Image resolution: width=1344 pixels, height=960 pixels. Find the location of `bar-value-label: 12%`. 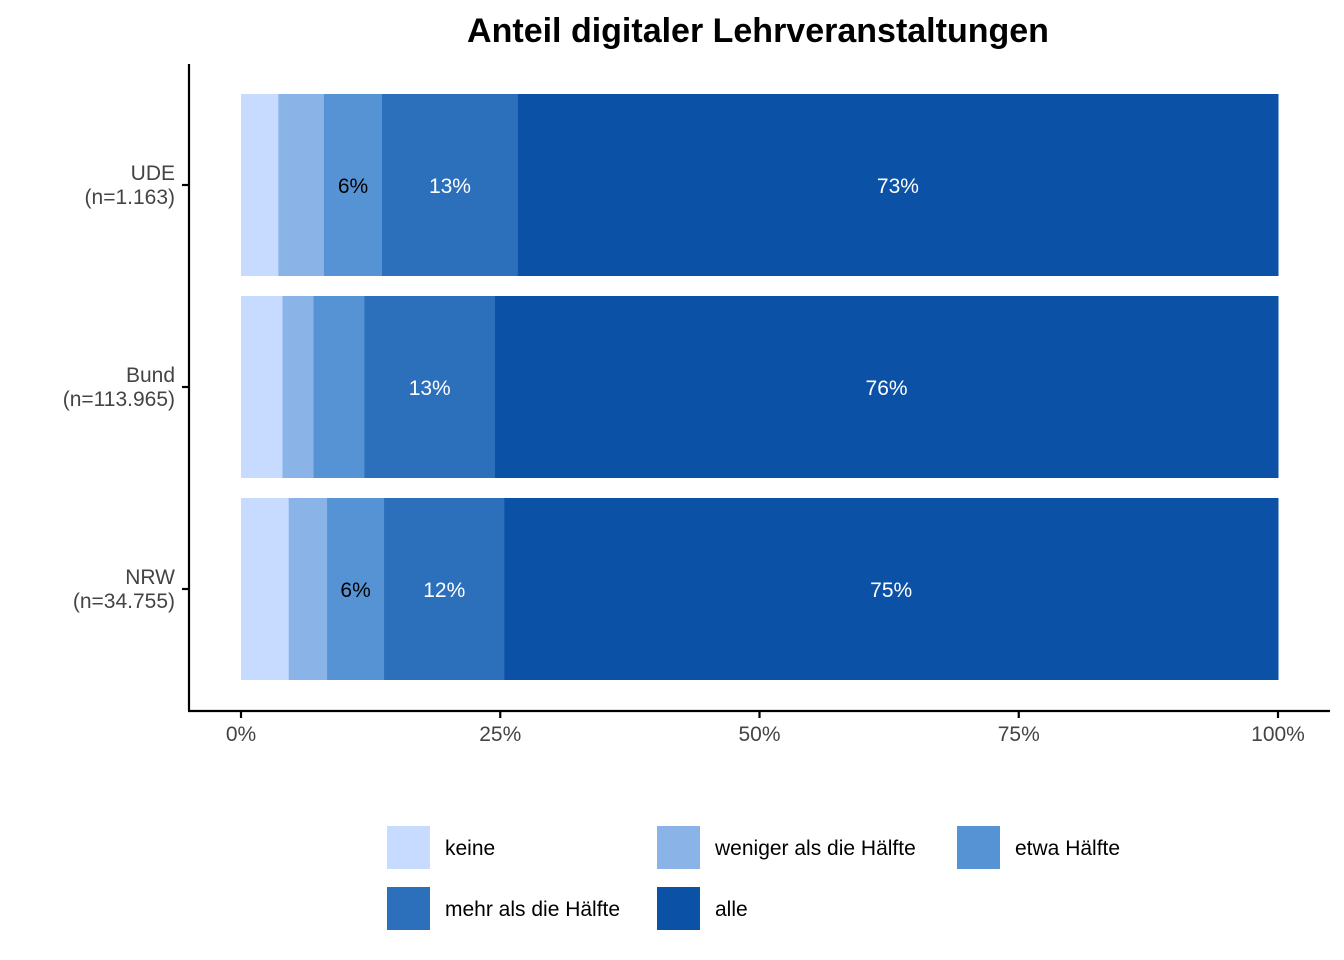

bar-value-label: 12% is located at coordinates (444, 590).